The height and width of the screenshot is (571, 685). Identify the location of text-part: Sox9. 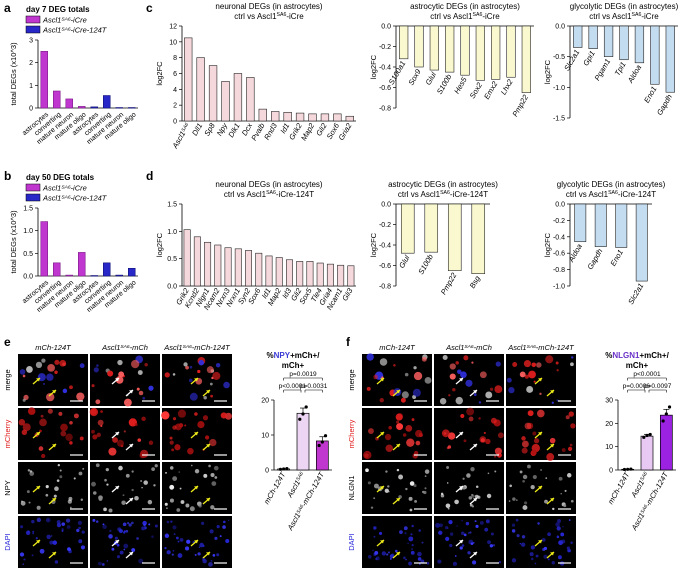
(414, 77).